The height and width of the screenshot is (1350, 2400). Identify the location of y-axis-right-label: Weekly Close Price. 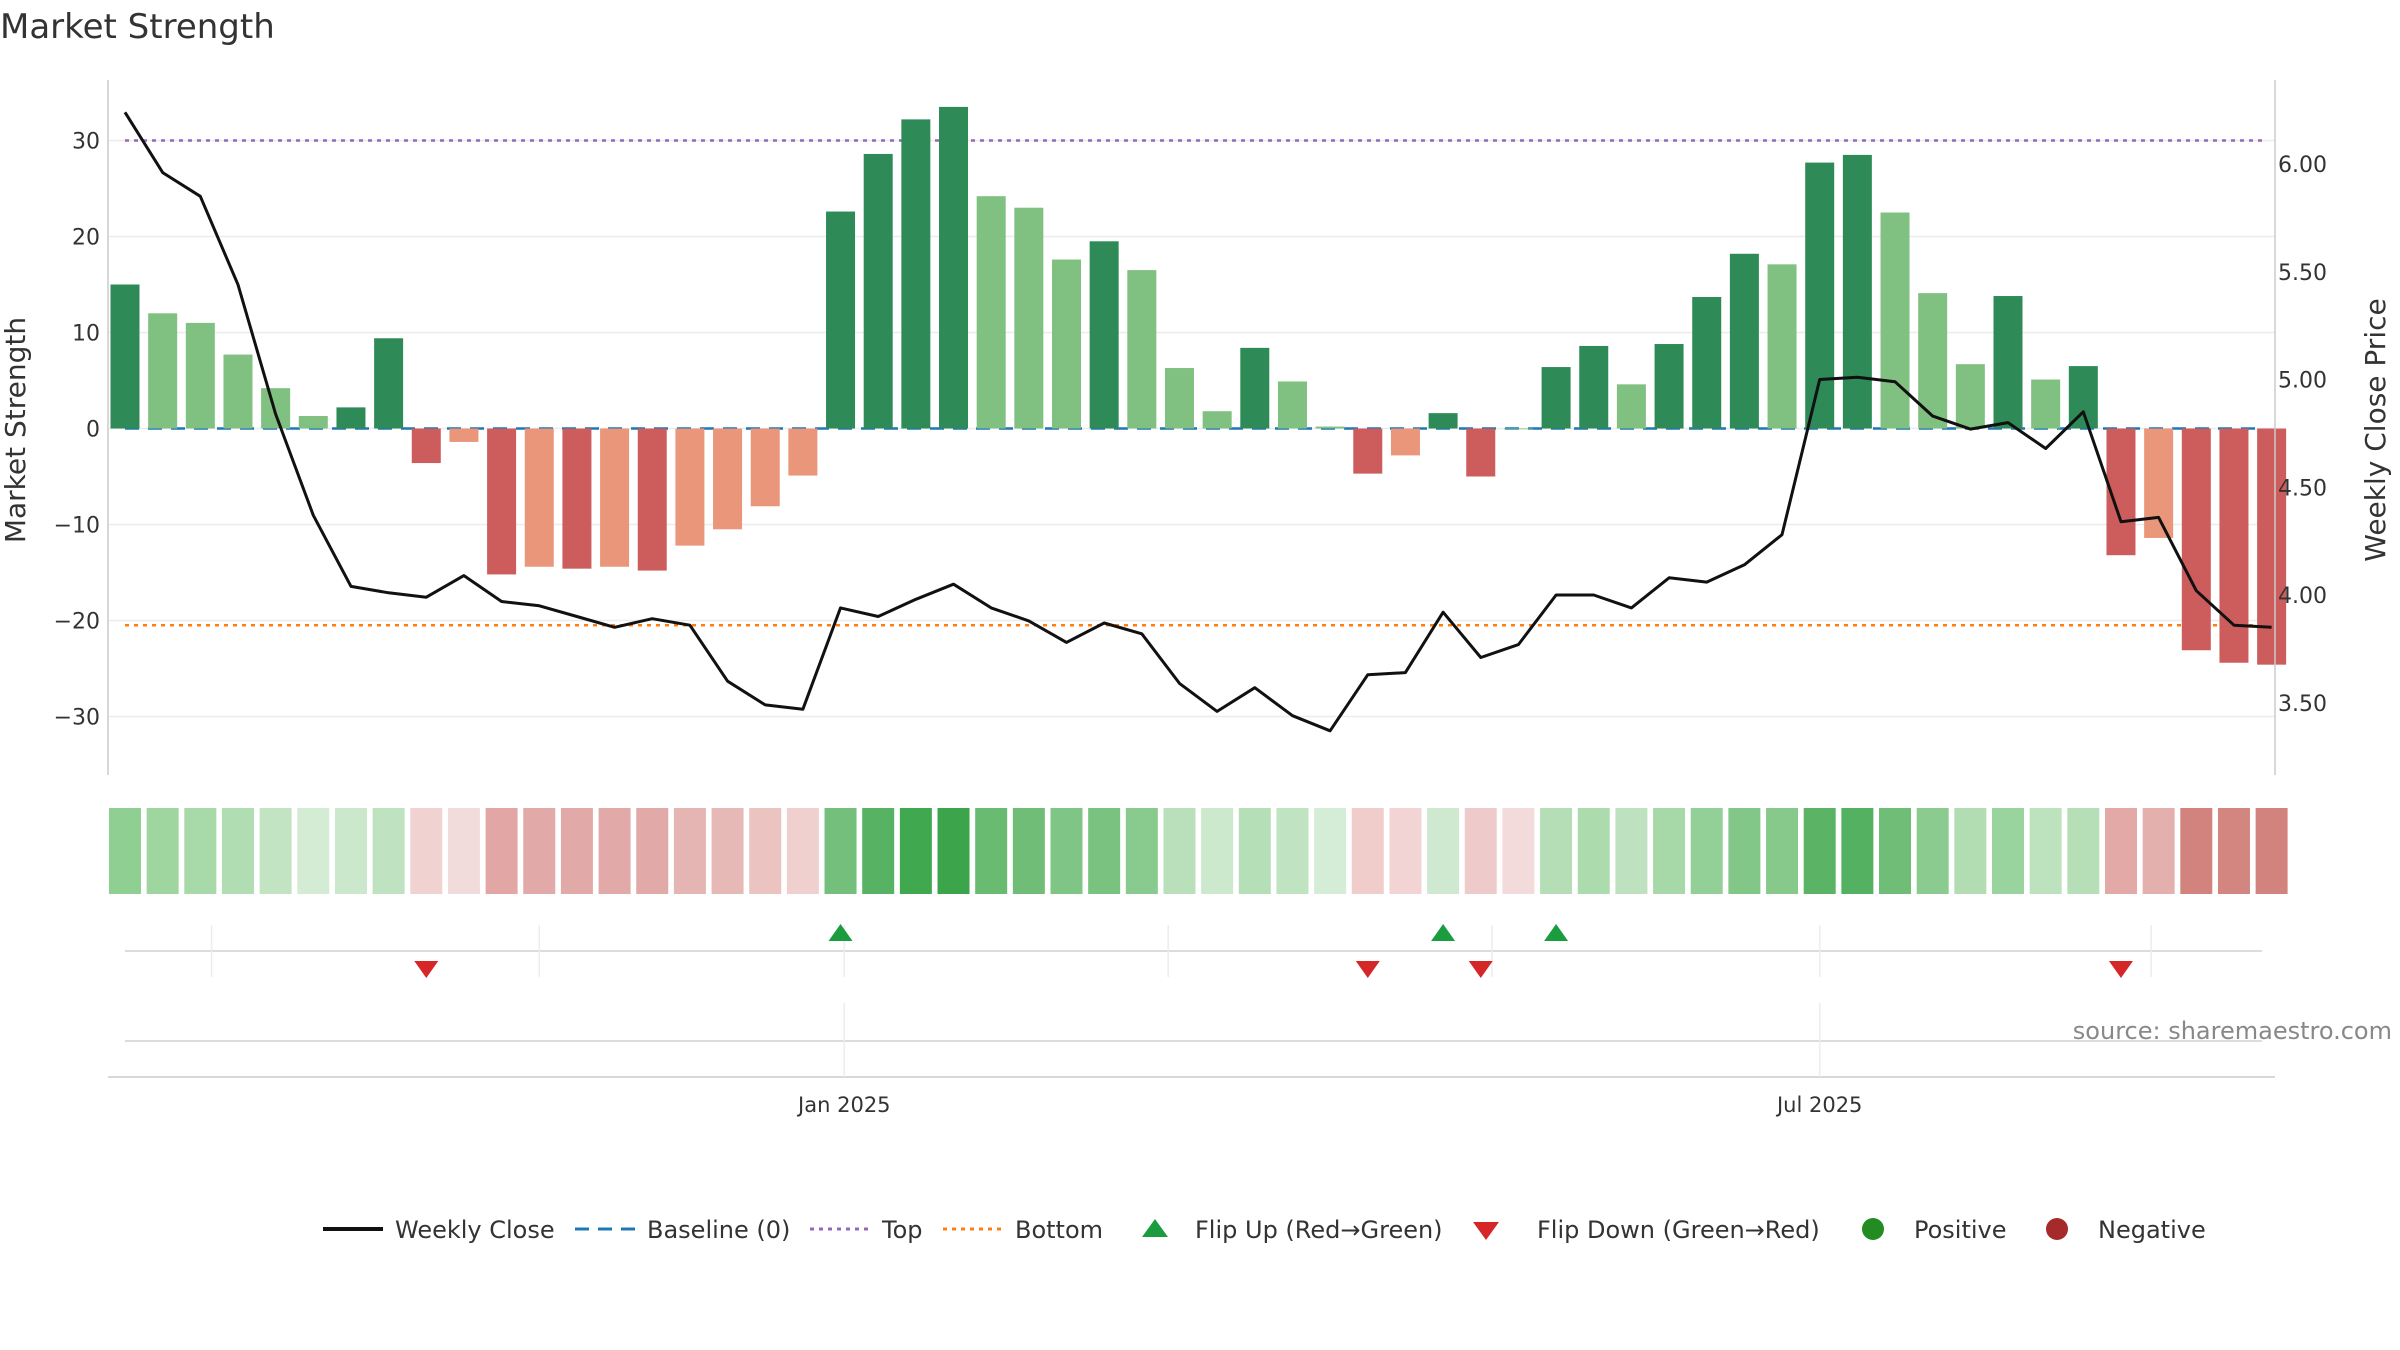
(2375, 429).